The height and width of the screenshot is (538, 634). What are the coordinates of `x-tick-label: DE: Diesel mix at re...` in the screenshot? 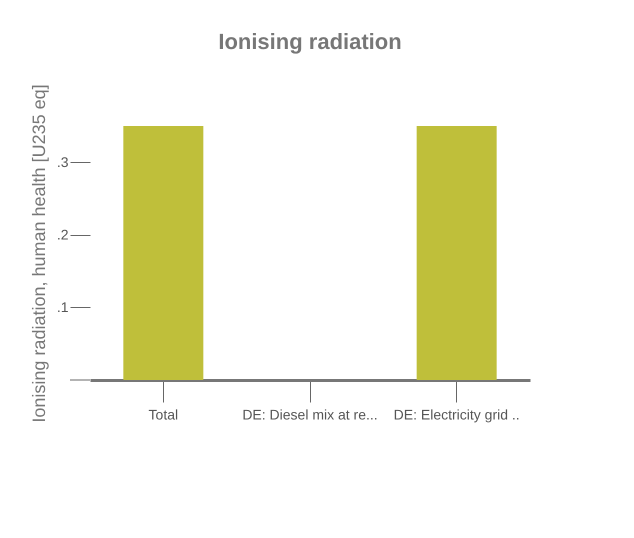 It's located at (310, 414).